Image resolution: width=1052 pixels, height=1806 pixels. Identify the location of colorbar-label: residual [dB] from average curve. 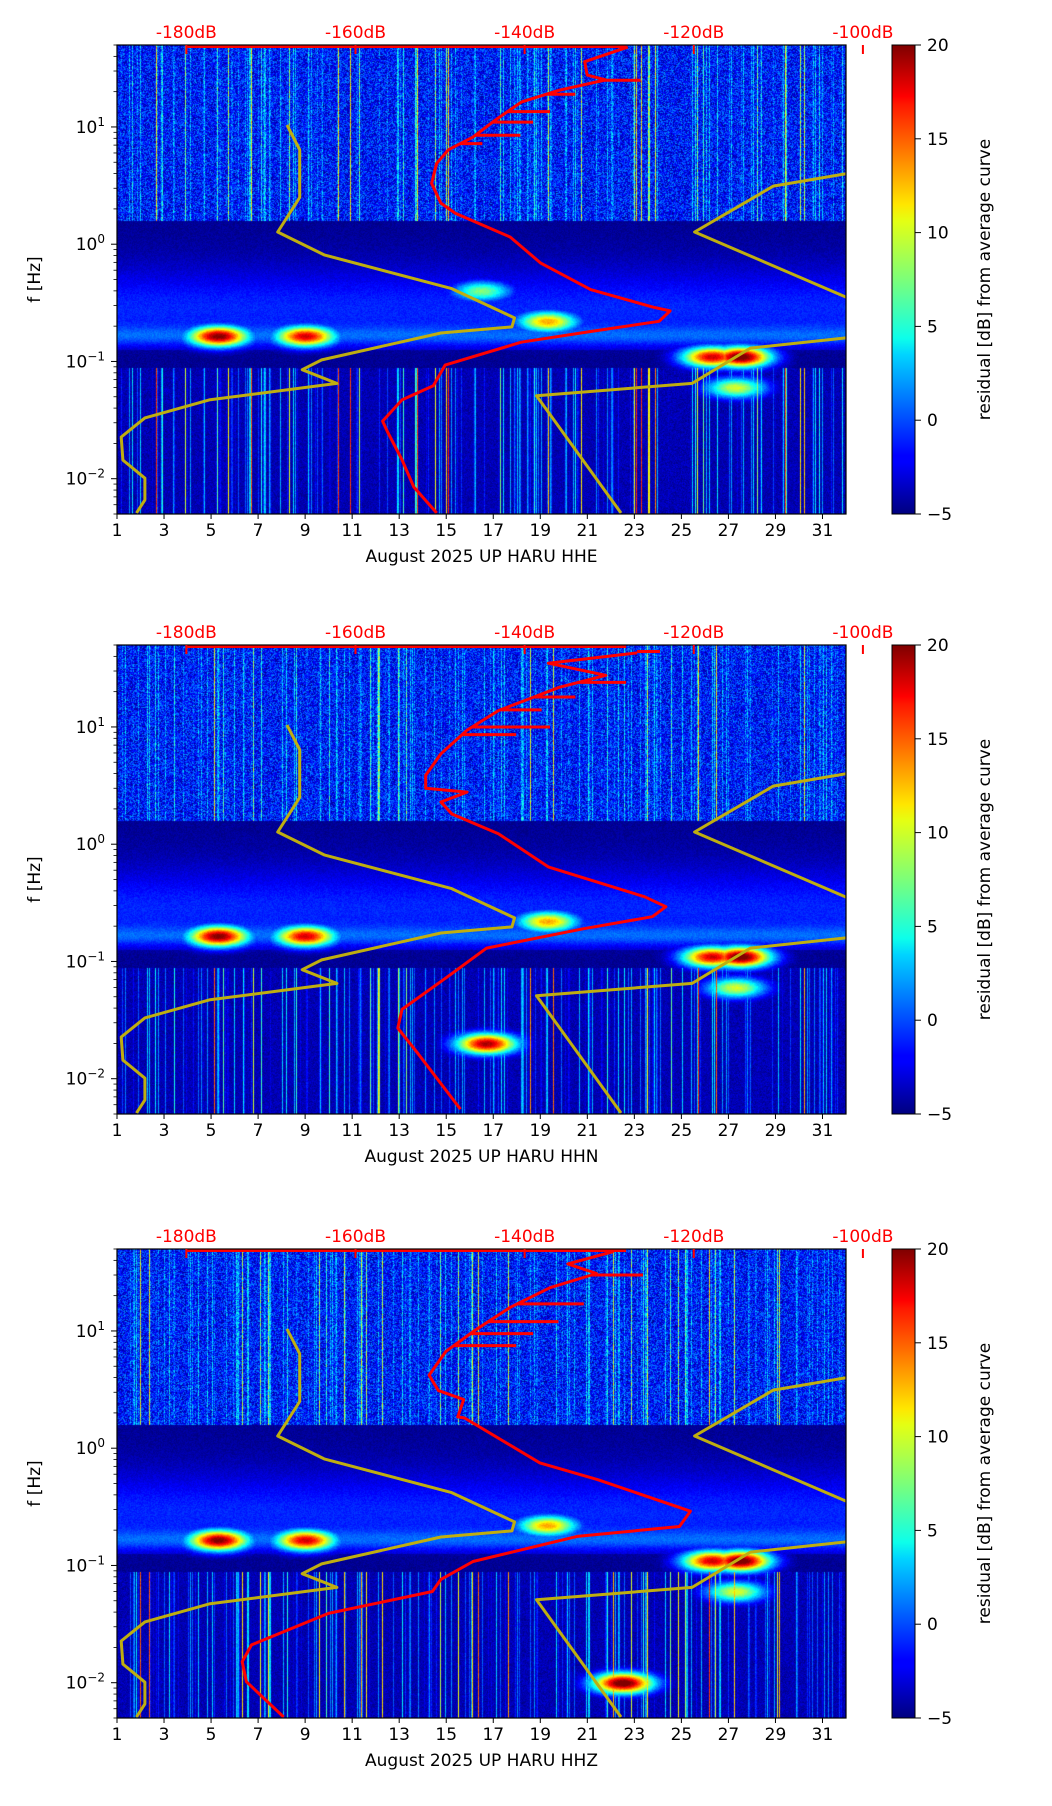
(985, 279).